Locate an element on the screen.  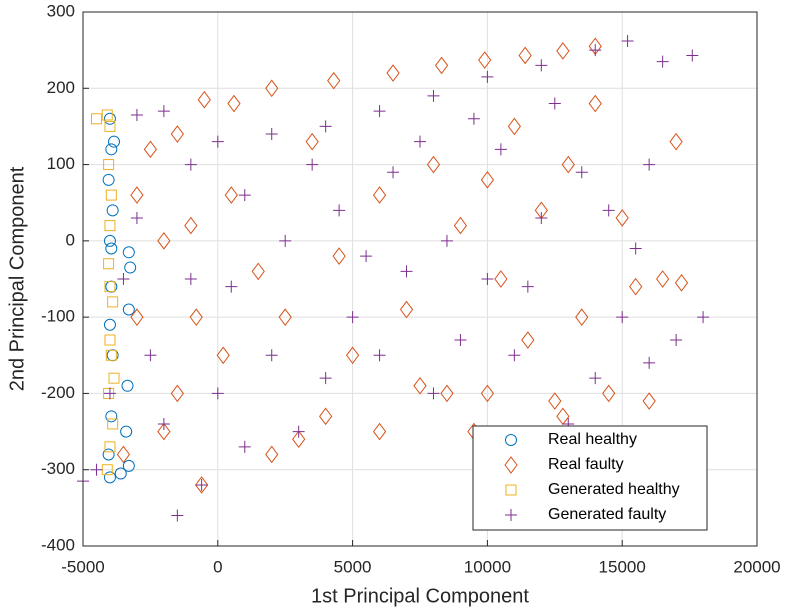
x-tick-label: 0 is located at coordinates (217, 566).